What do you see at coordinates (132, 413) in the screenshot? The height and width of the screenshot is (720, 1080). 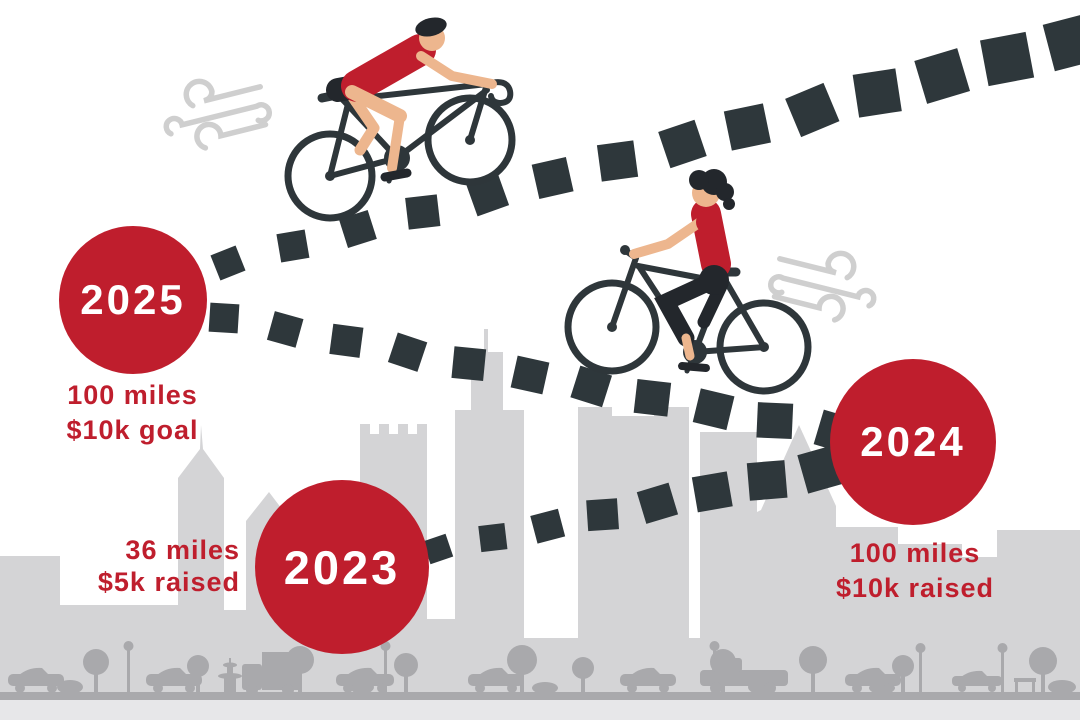 I see `milestone-stats-2025: 100 miles $10k goal` at bounding box center [132, 413].